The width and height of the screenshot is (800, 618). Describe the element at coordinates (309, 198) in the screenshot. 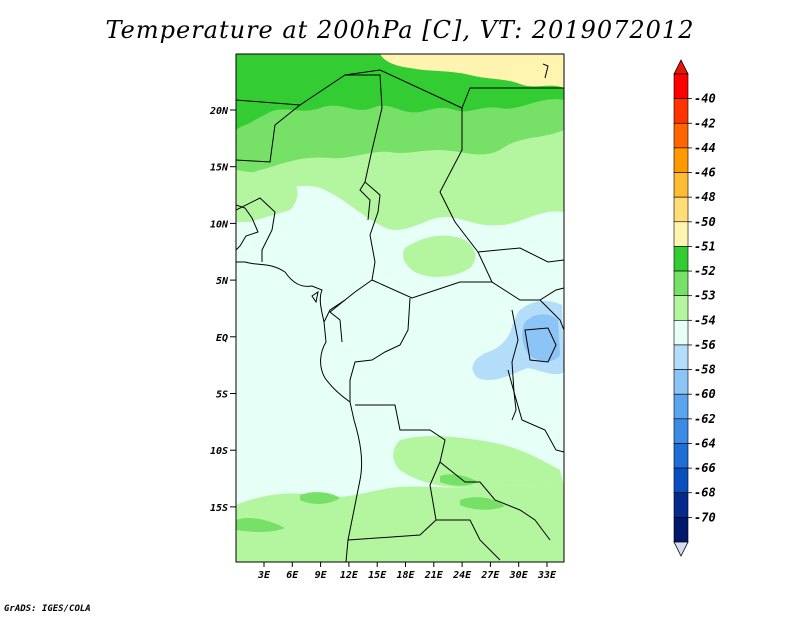

I see `border-west-central` at that location.